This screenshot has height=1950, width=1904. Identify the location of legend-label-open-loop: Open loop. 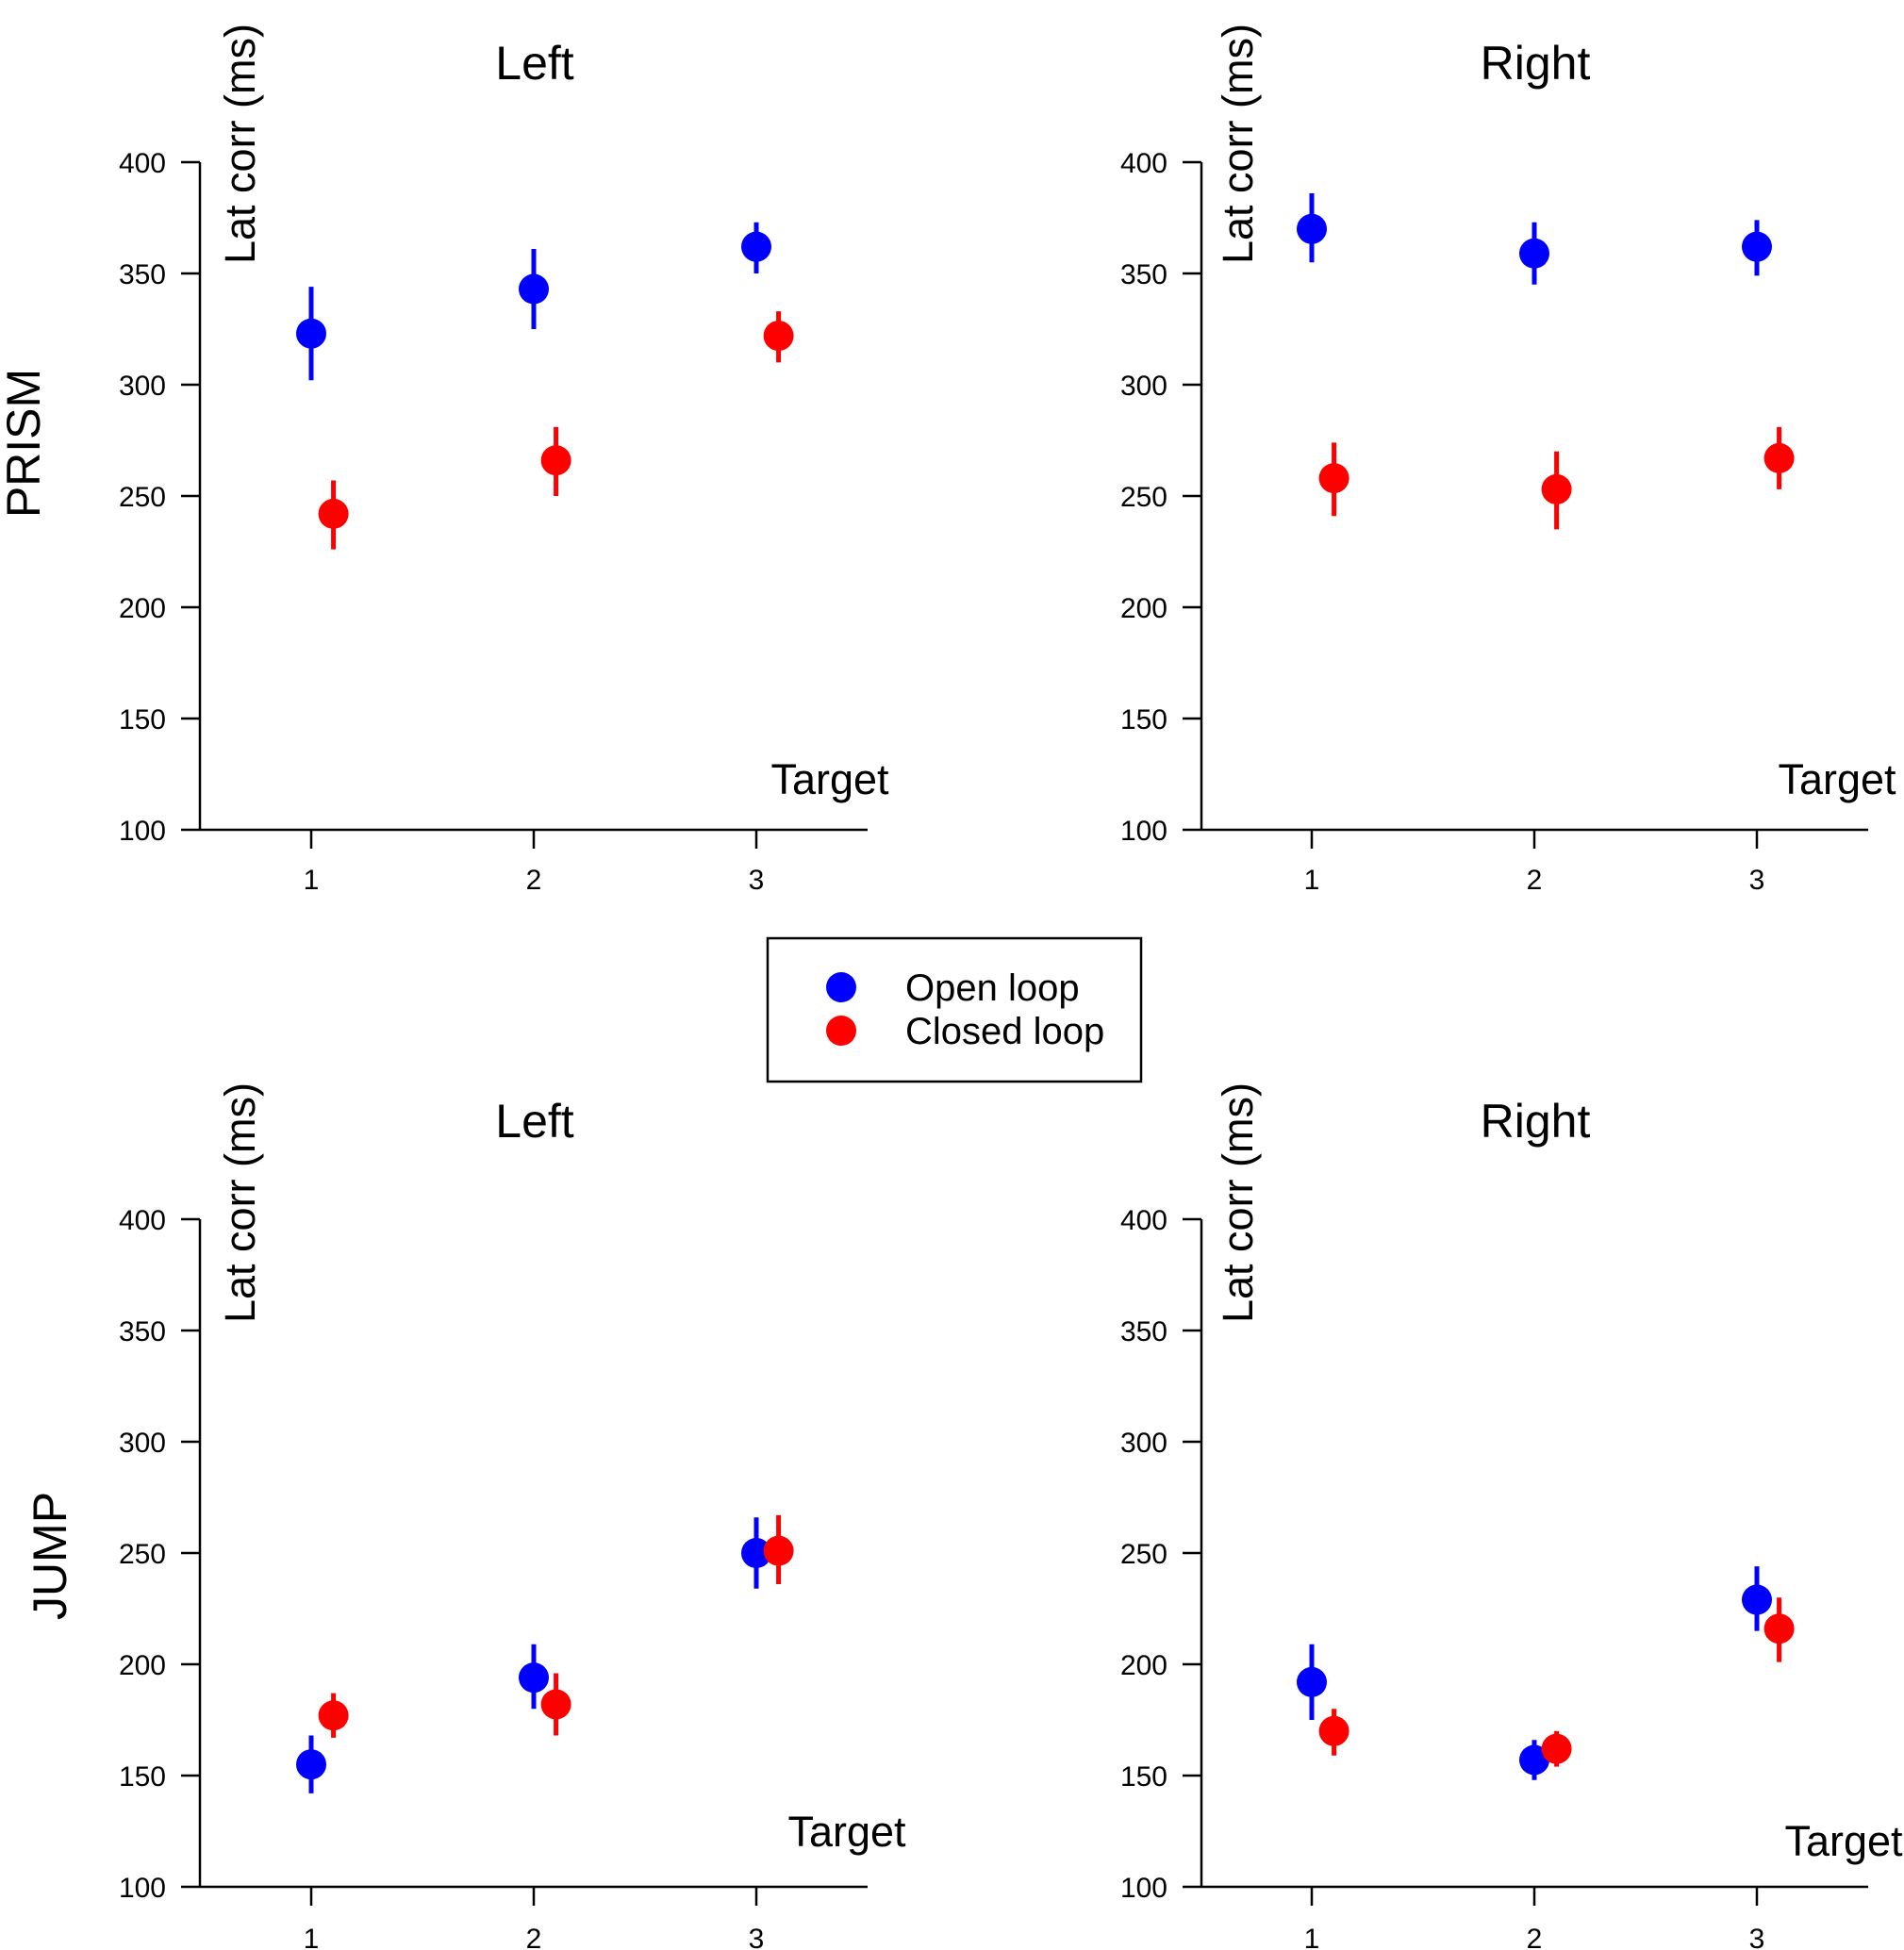
(992, 988).